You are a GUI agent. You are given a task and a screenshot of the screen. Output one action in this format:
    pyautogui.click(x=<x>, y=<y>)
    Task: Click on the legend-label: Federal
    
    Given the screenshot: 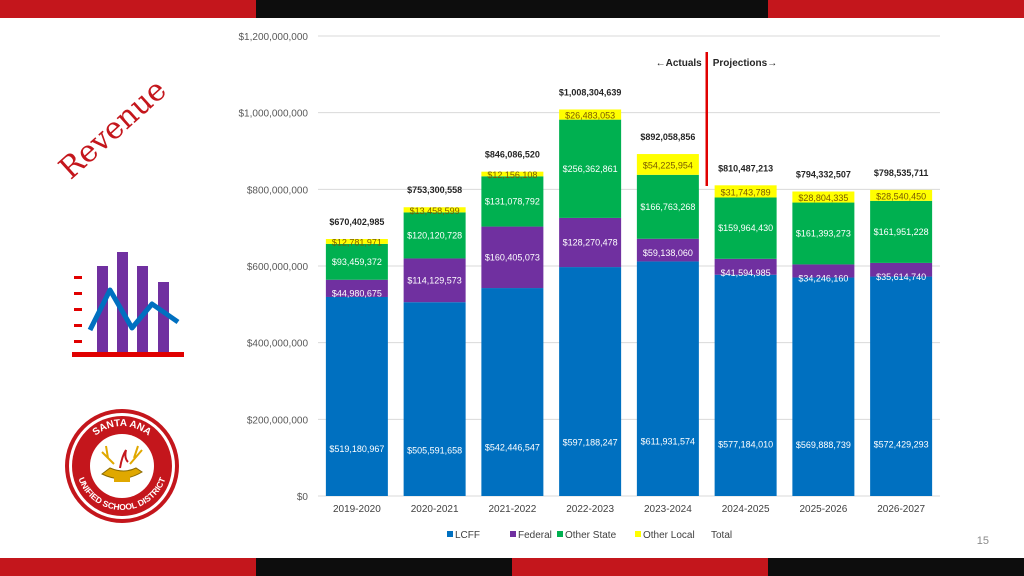 What is the action you would take?
    pyautogui.click(x=535, y=535)
    